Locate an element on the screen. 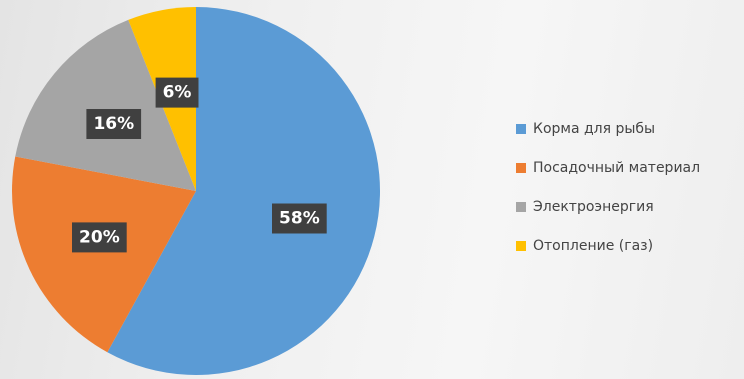 This screenshot has width=744, height=379. legend-label: Электроэнергия is located at coordinates (593, 207).